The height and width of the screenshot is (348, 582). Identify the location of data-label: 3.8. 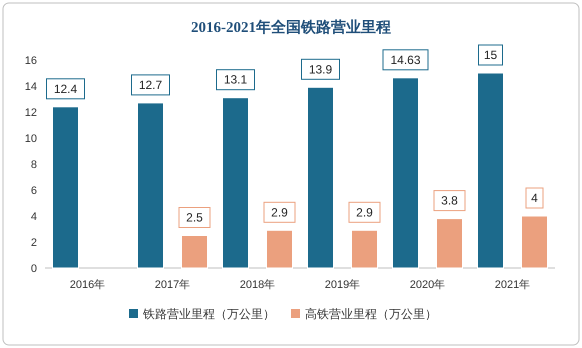
(449, 201).